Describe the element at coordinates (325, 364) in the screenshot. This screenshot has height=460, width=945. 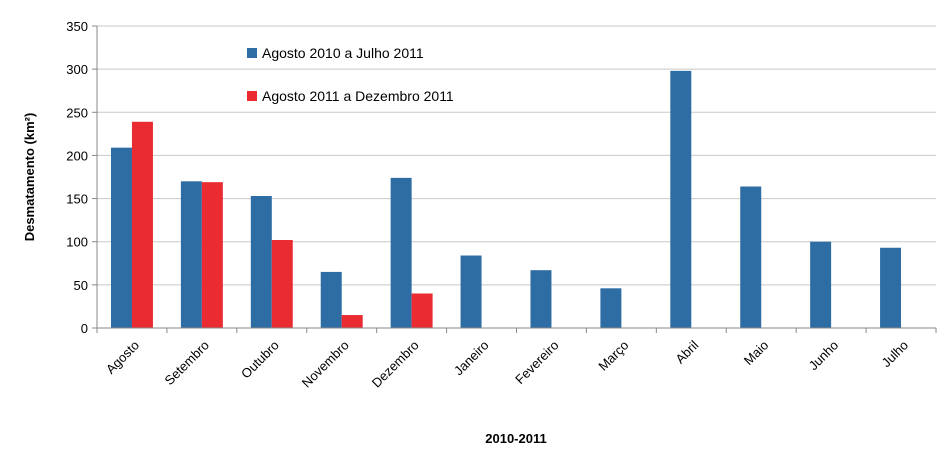
I see `x-tick-label: Novembro` at that location.